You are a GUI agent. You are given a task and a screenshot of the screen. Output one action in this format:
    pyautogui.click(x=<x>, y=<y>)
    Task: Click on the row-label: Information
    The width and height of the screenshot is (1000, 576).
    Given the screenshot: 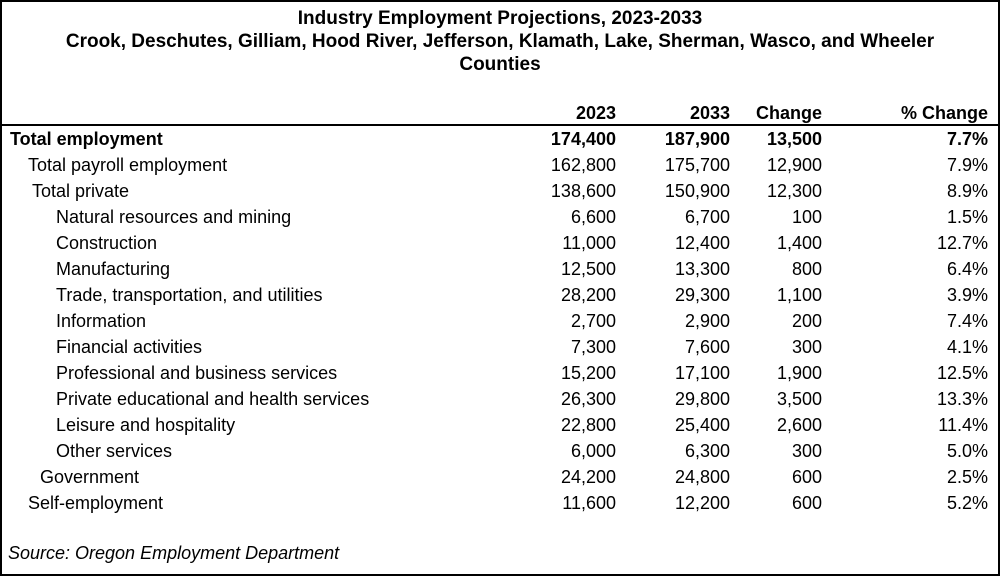 What is the action you would take?
    pyautogui.click(x=101, y=321)
    